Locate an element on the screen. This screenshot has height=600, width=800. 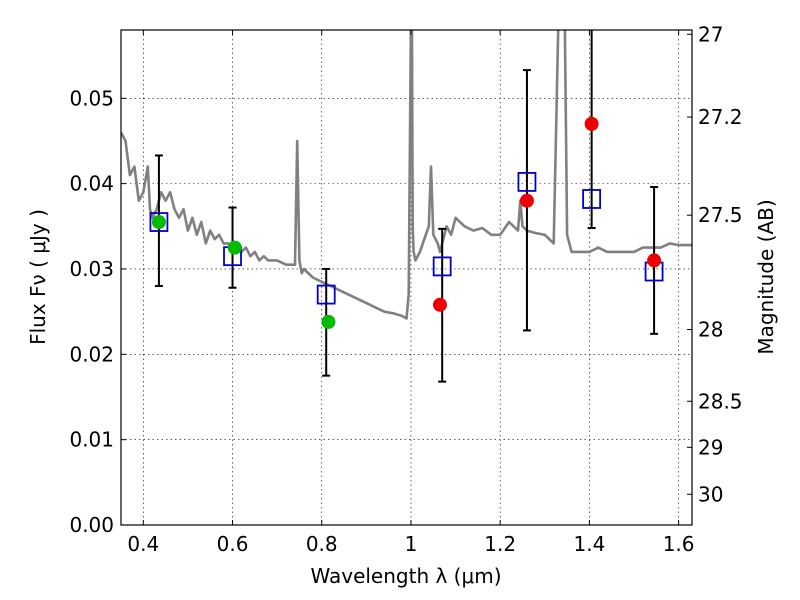
x-axis-label: Wavelength λ (μm) is located at coordinates (405, 576).